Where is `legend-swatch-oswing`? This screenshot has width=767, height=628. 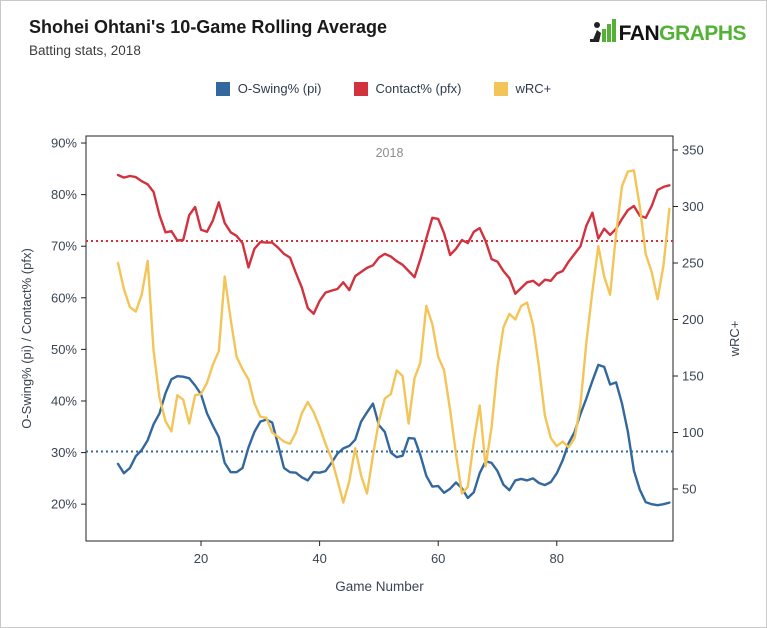
legend-swatch-oswing is located at coordinates (222, 88).